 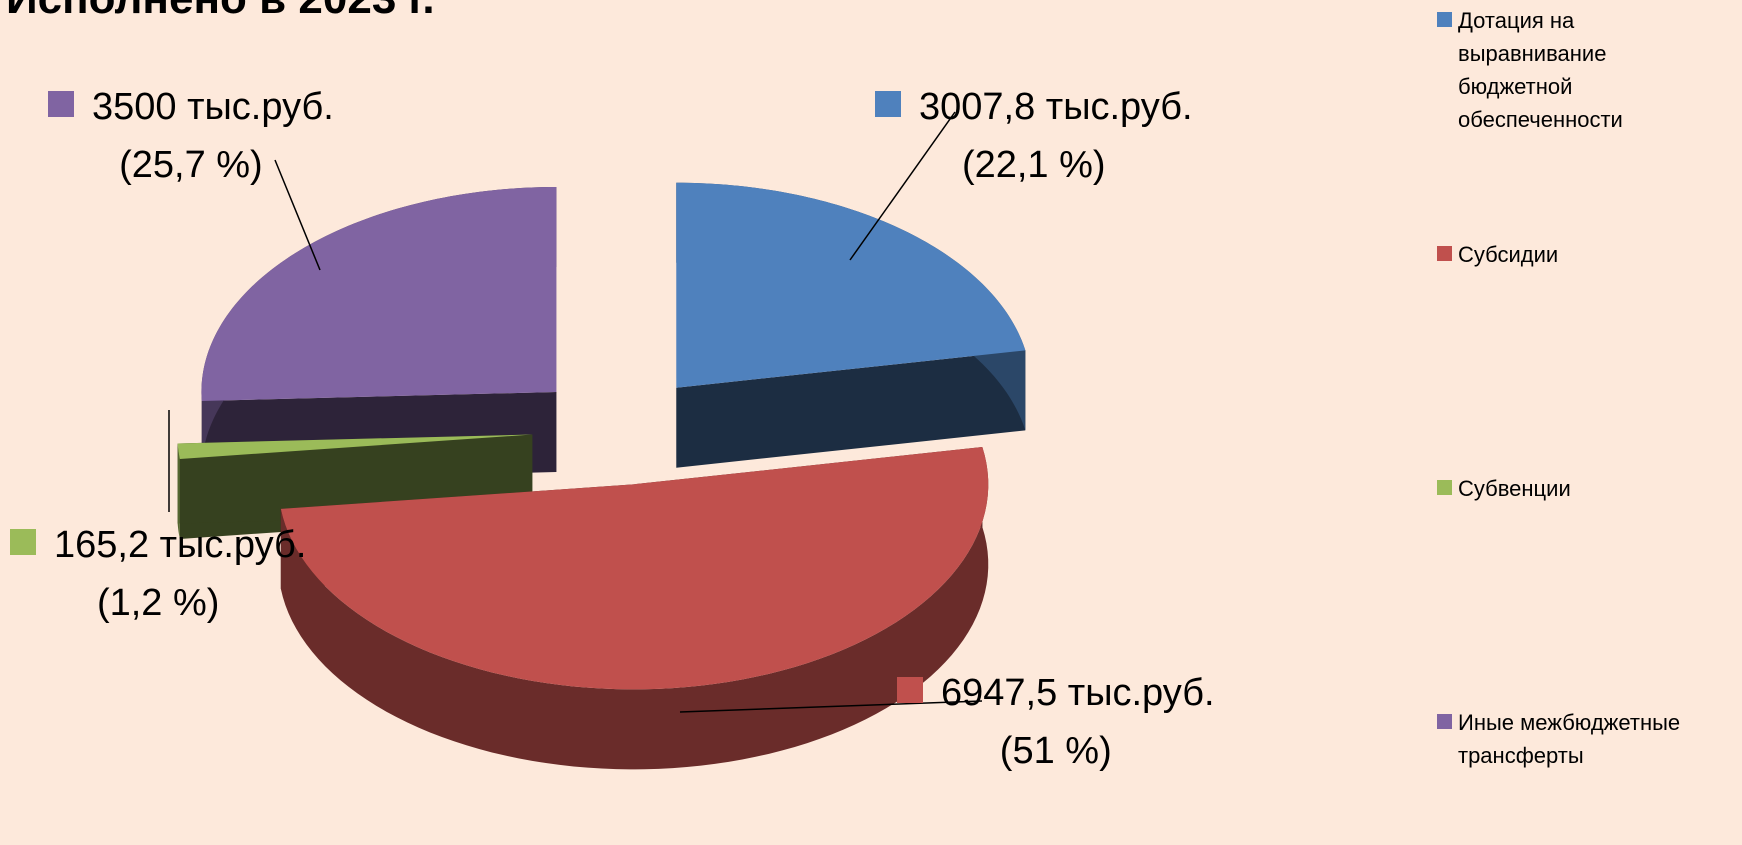 I want to click on data-label: 6947,5 тыс.руб. (51 %), so click(x=1056, y=722).